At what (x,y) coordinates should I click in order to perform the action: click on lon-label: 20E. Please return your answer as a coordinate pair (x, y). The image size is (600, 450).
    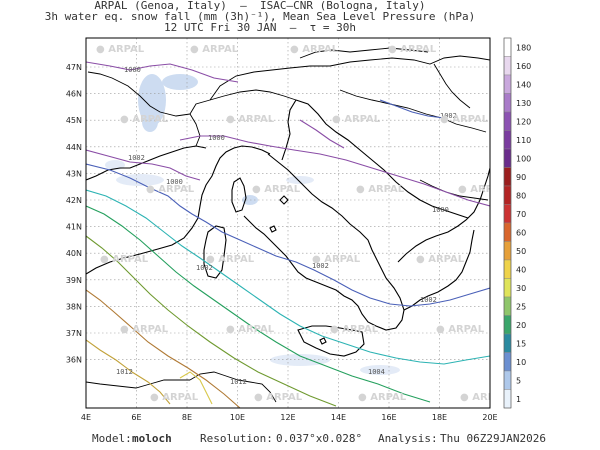
    Looking at the image, I should click on (489, 417).